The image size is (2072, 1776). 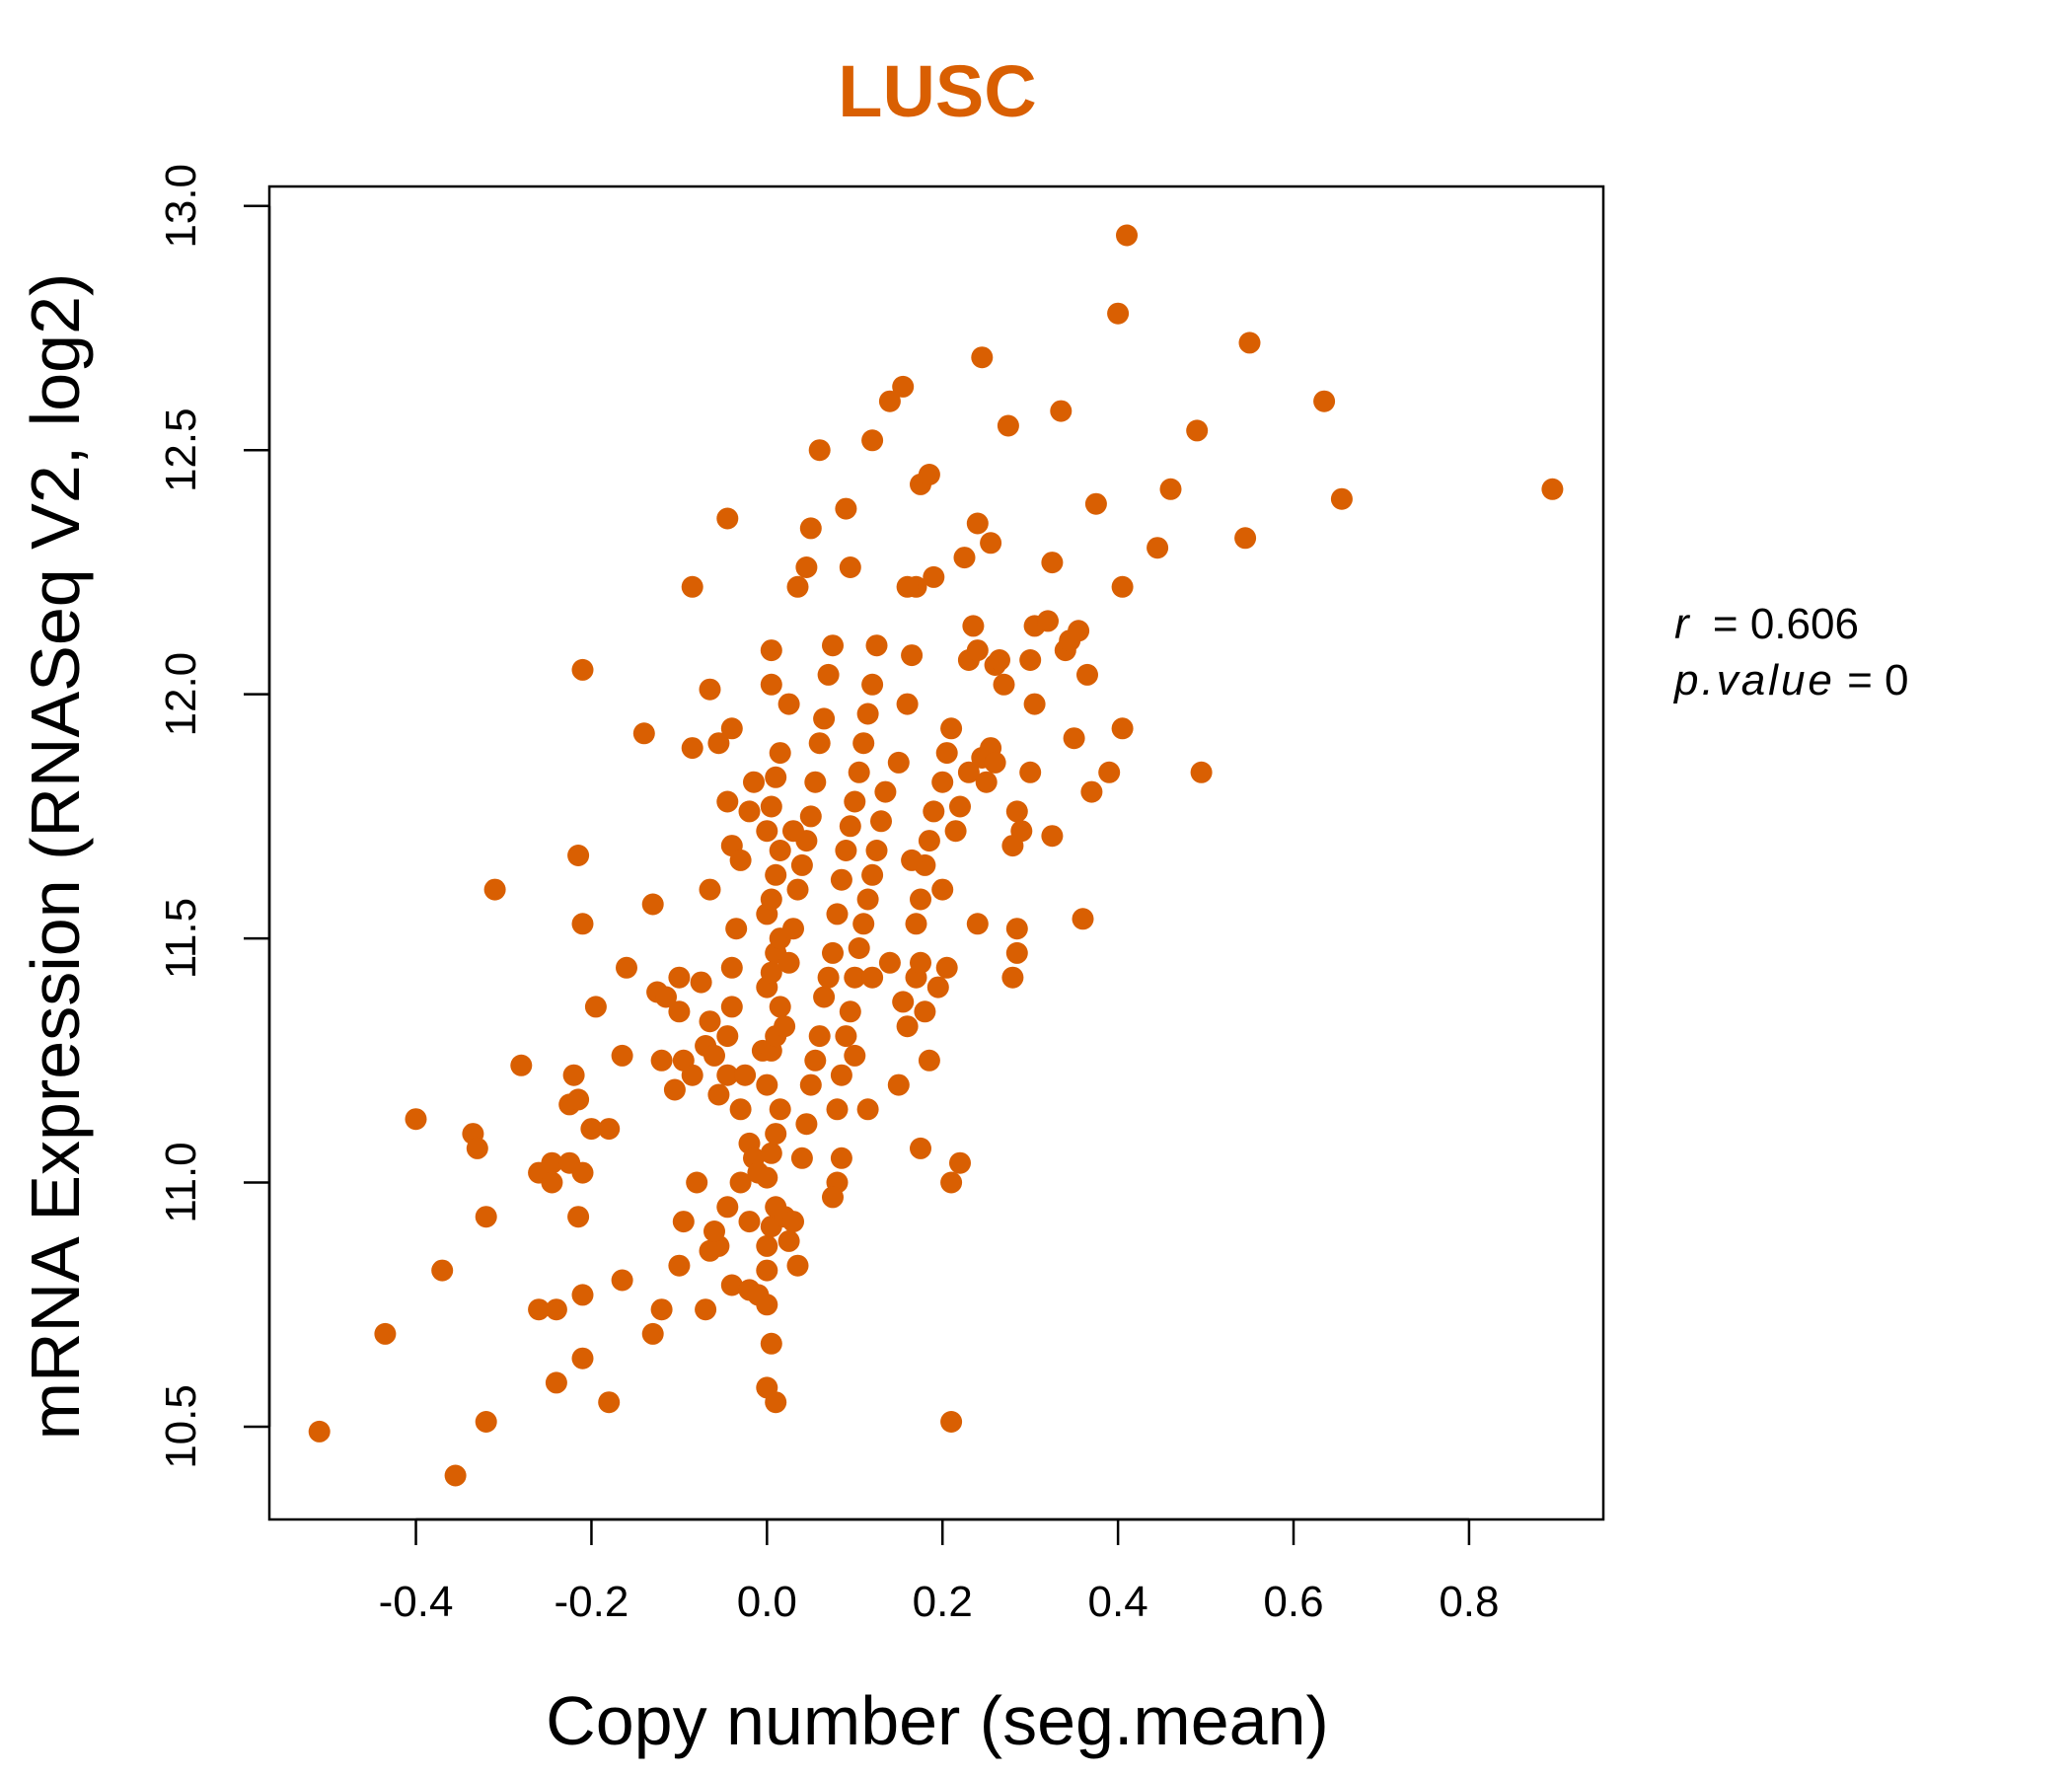 What do you see at coordinates (1791, 680) in the screenshot?
I see `p-statistic: p.value = 0` at bounding box center [1791, 680].